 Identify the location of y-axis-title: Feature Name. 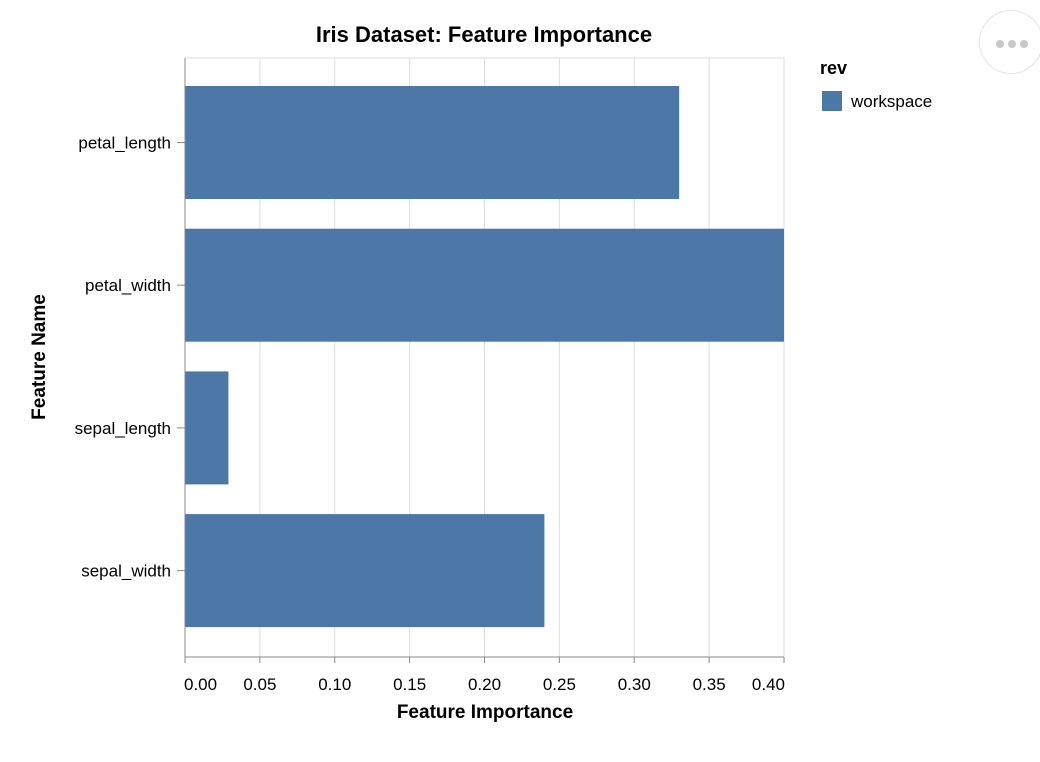
(39, 357).